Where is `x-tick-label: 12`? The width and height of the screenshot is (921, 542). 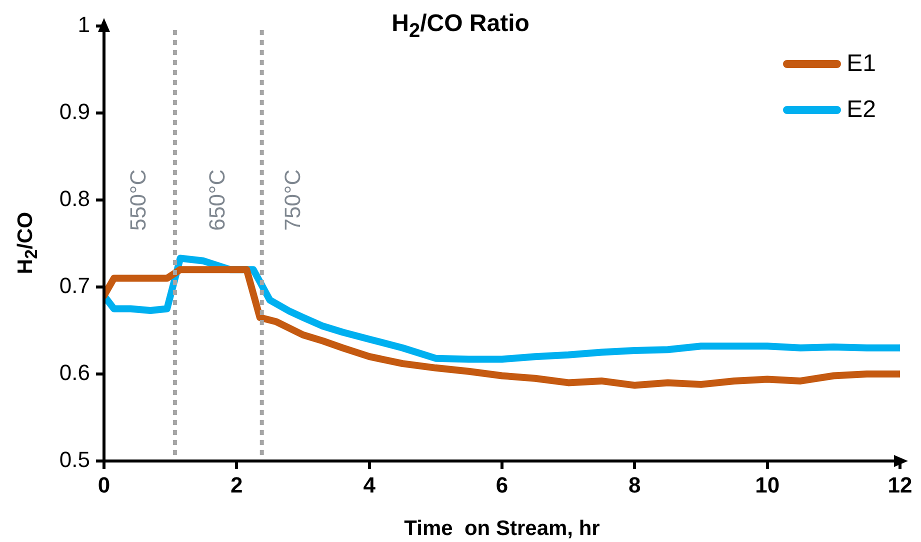 x-tick-label: 12 is located at coordinates (900, 485).